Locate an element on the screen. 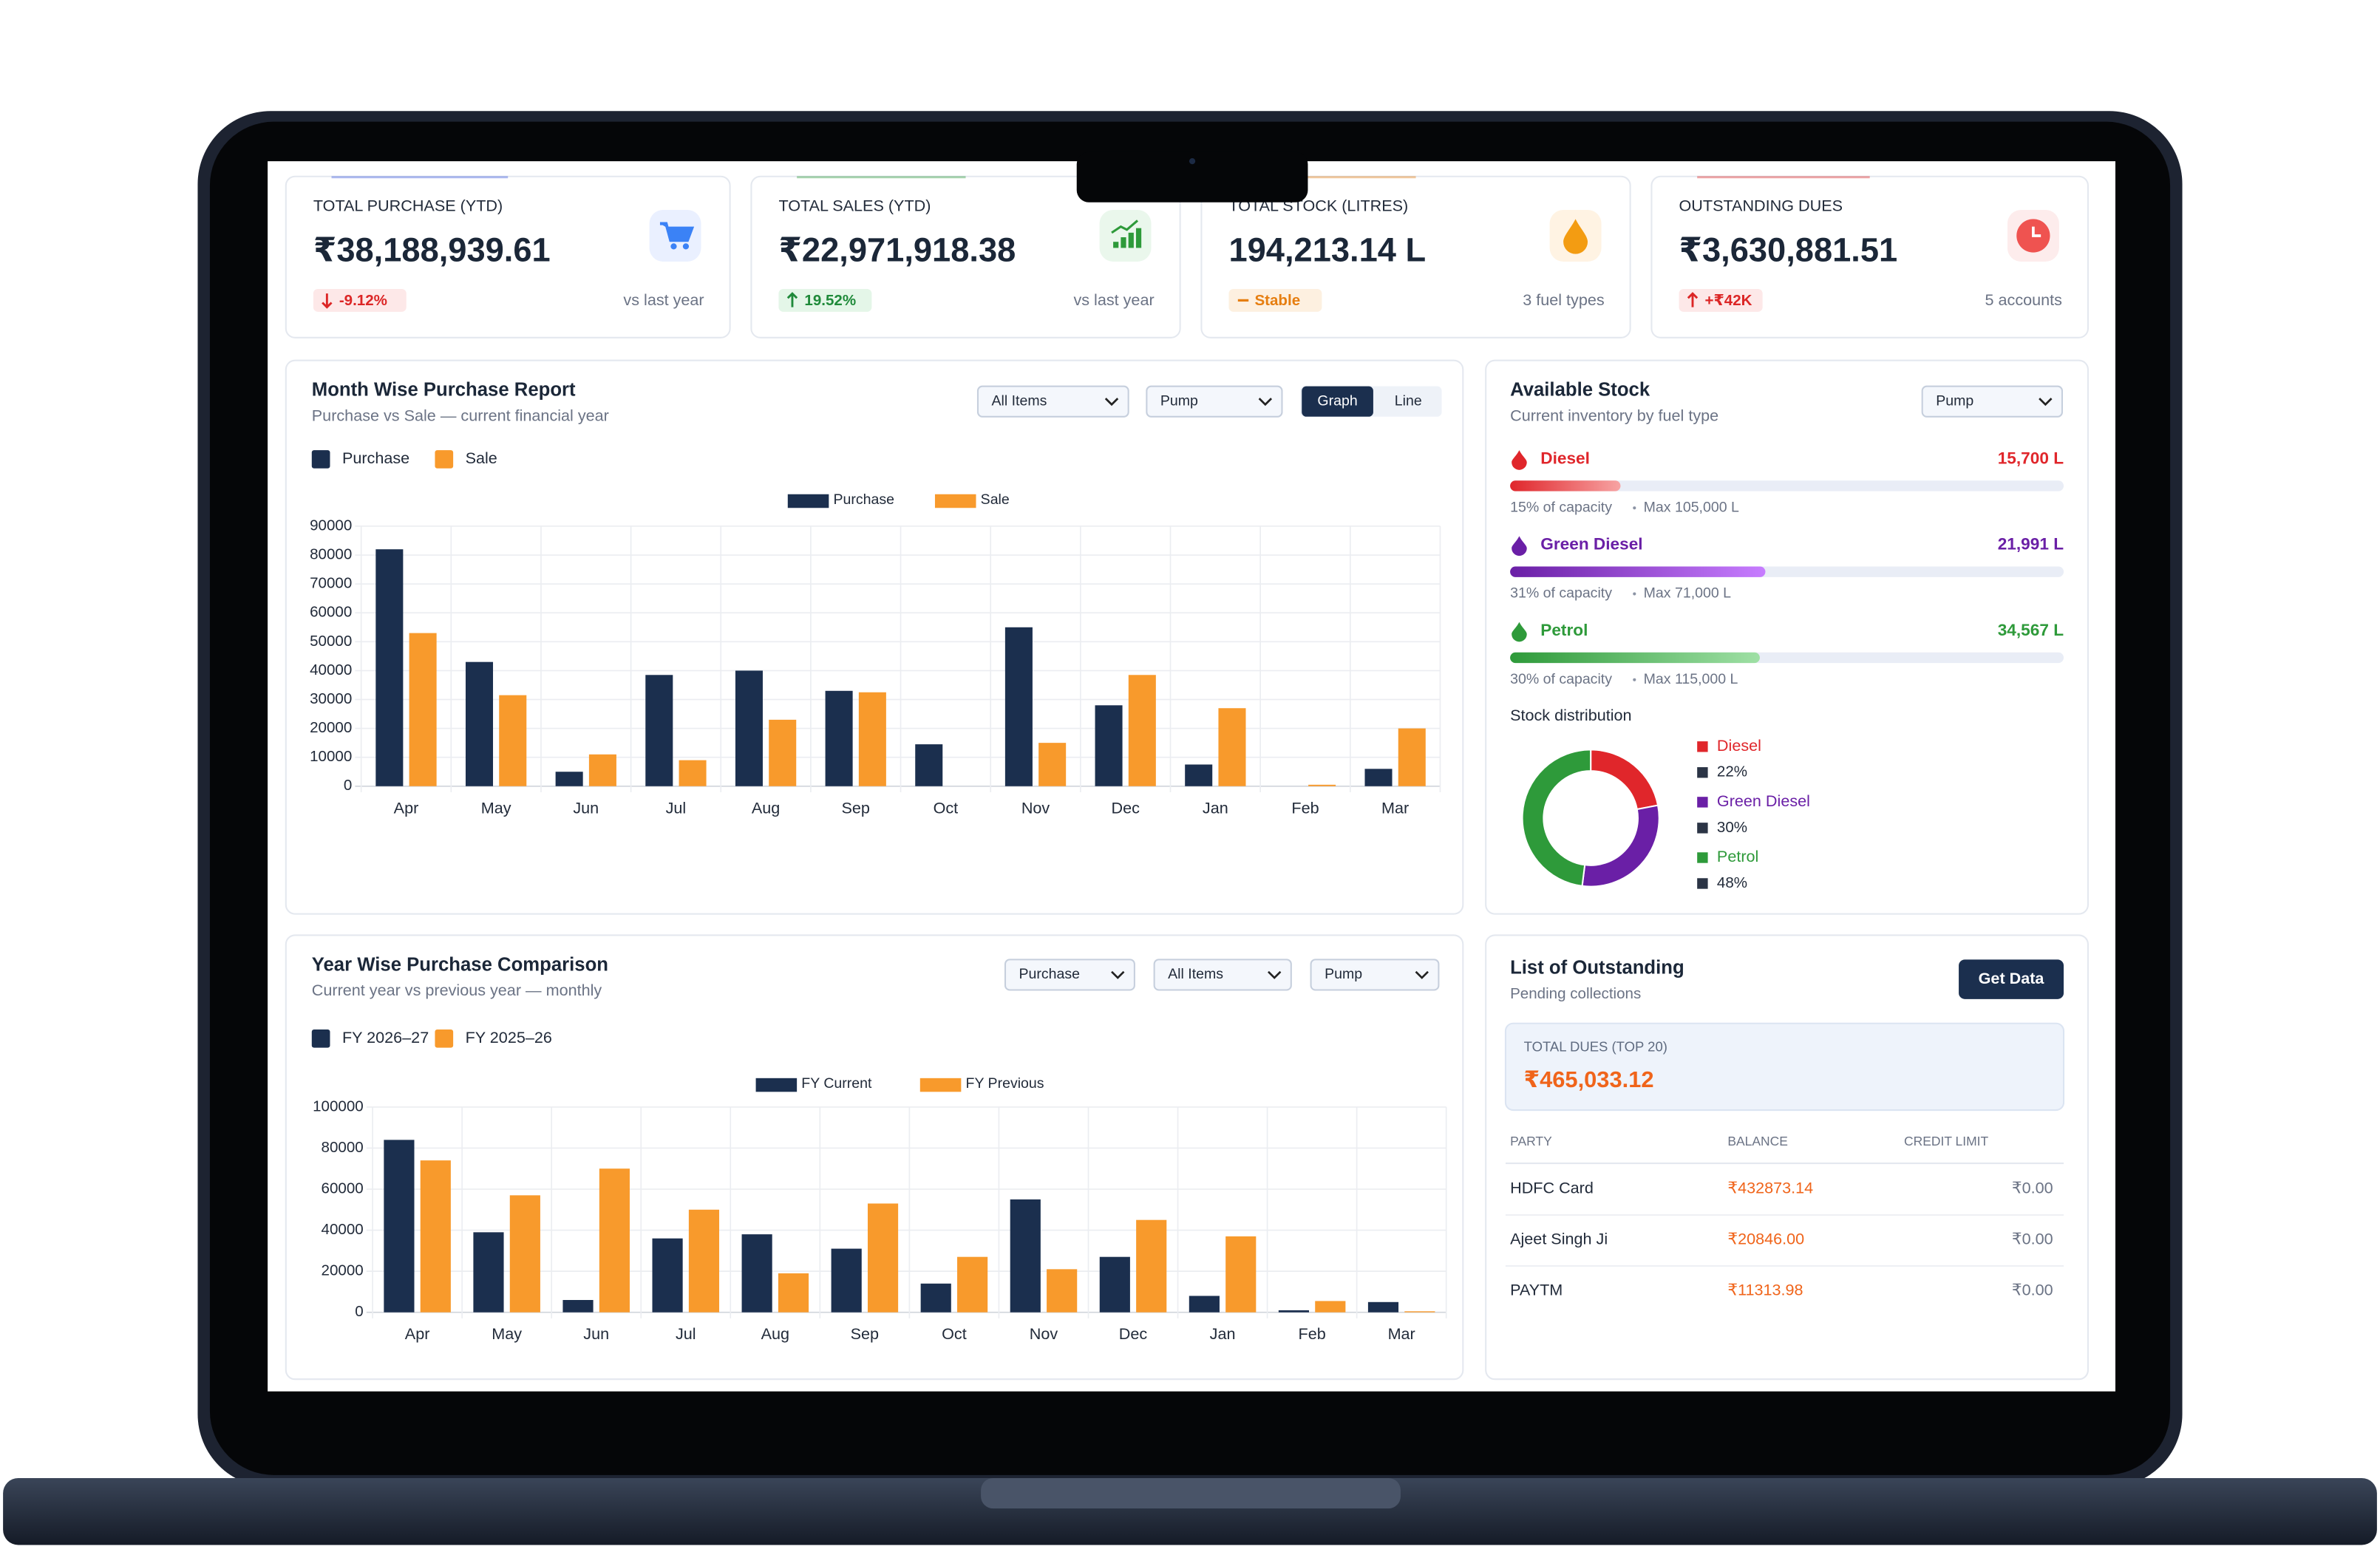 The image size is (2380, 1552). kpi-value: ₹3,630,881.51 is located at coordinates (1788, 250).